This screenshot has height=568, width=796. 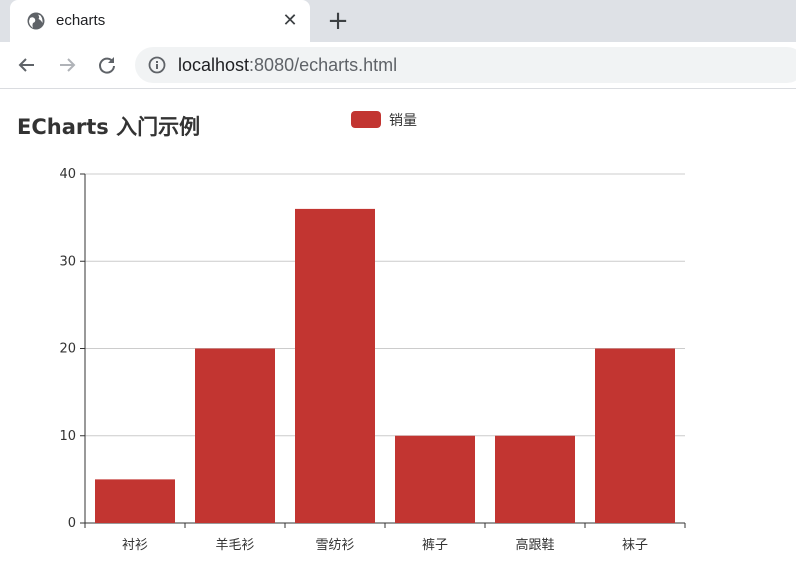 I want to click on new-tab-button: +, so click(x=338, y=21).